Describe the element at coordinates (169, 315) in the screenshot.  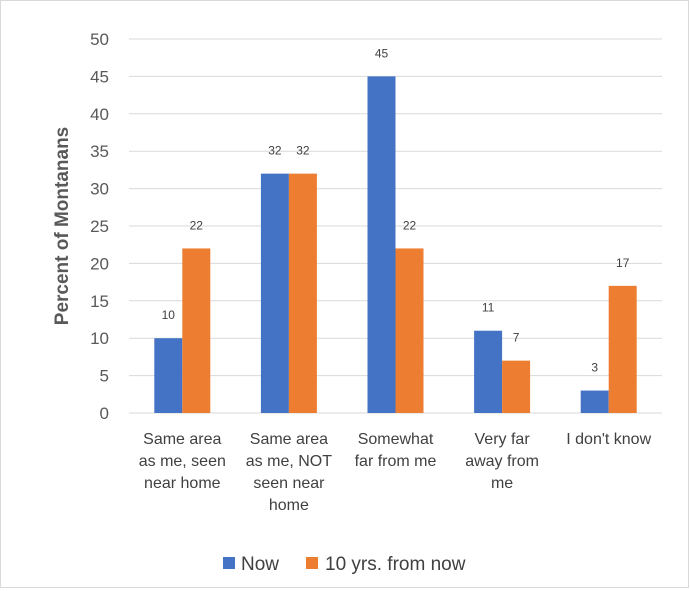
I see `data-label: 10` at that location.